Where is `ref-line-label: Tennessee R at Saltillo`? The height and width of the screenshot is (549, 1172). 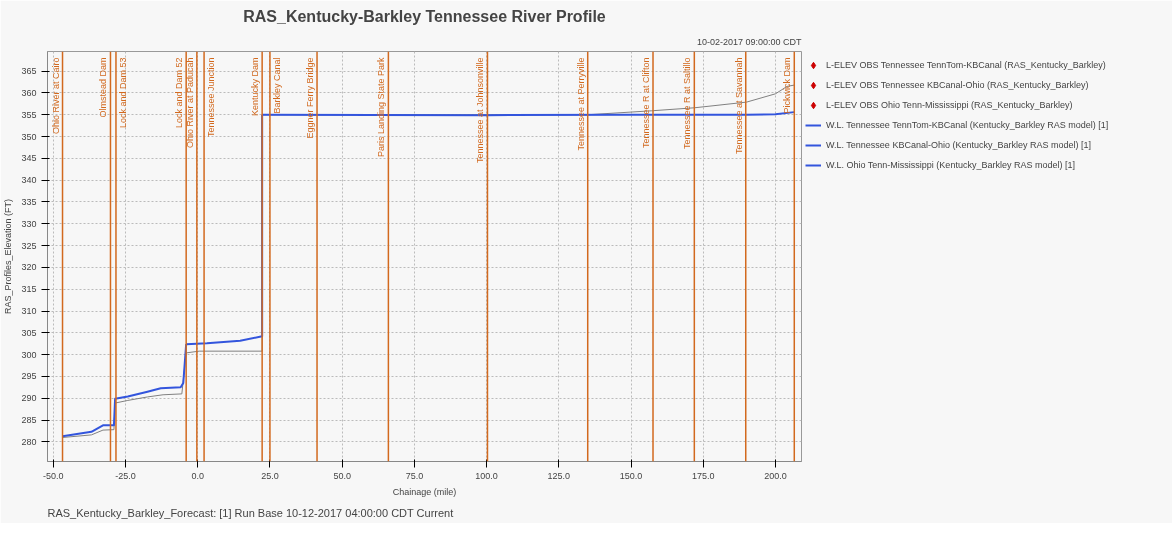 ref-line-label: Tennessee R at Saltillo is located at coordinates (687, 103).